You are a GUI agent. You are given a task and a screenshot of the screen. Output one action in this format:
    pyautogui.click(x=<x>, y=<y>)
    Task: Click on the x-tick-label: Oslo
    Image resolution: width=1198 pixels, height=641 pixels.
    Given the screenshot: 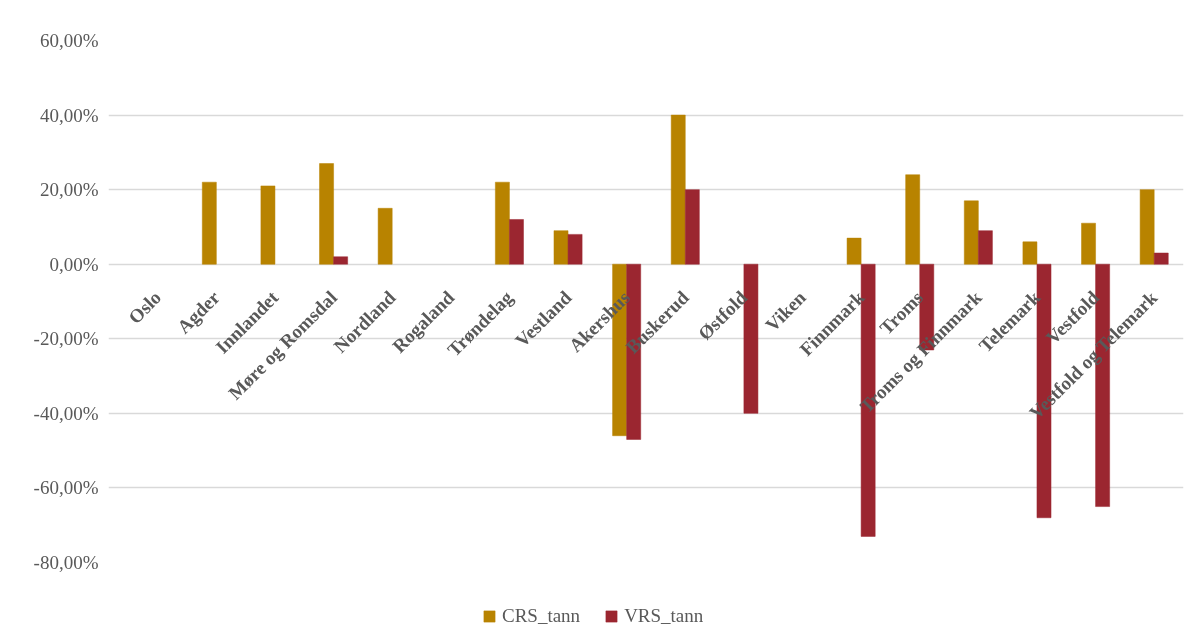 What is the action you would take?
    pyautogui.click(x=145, y=307)
    